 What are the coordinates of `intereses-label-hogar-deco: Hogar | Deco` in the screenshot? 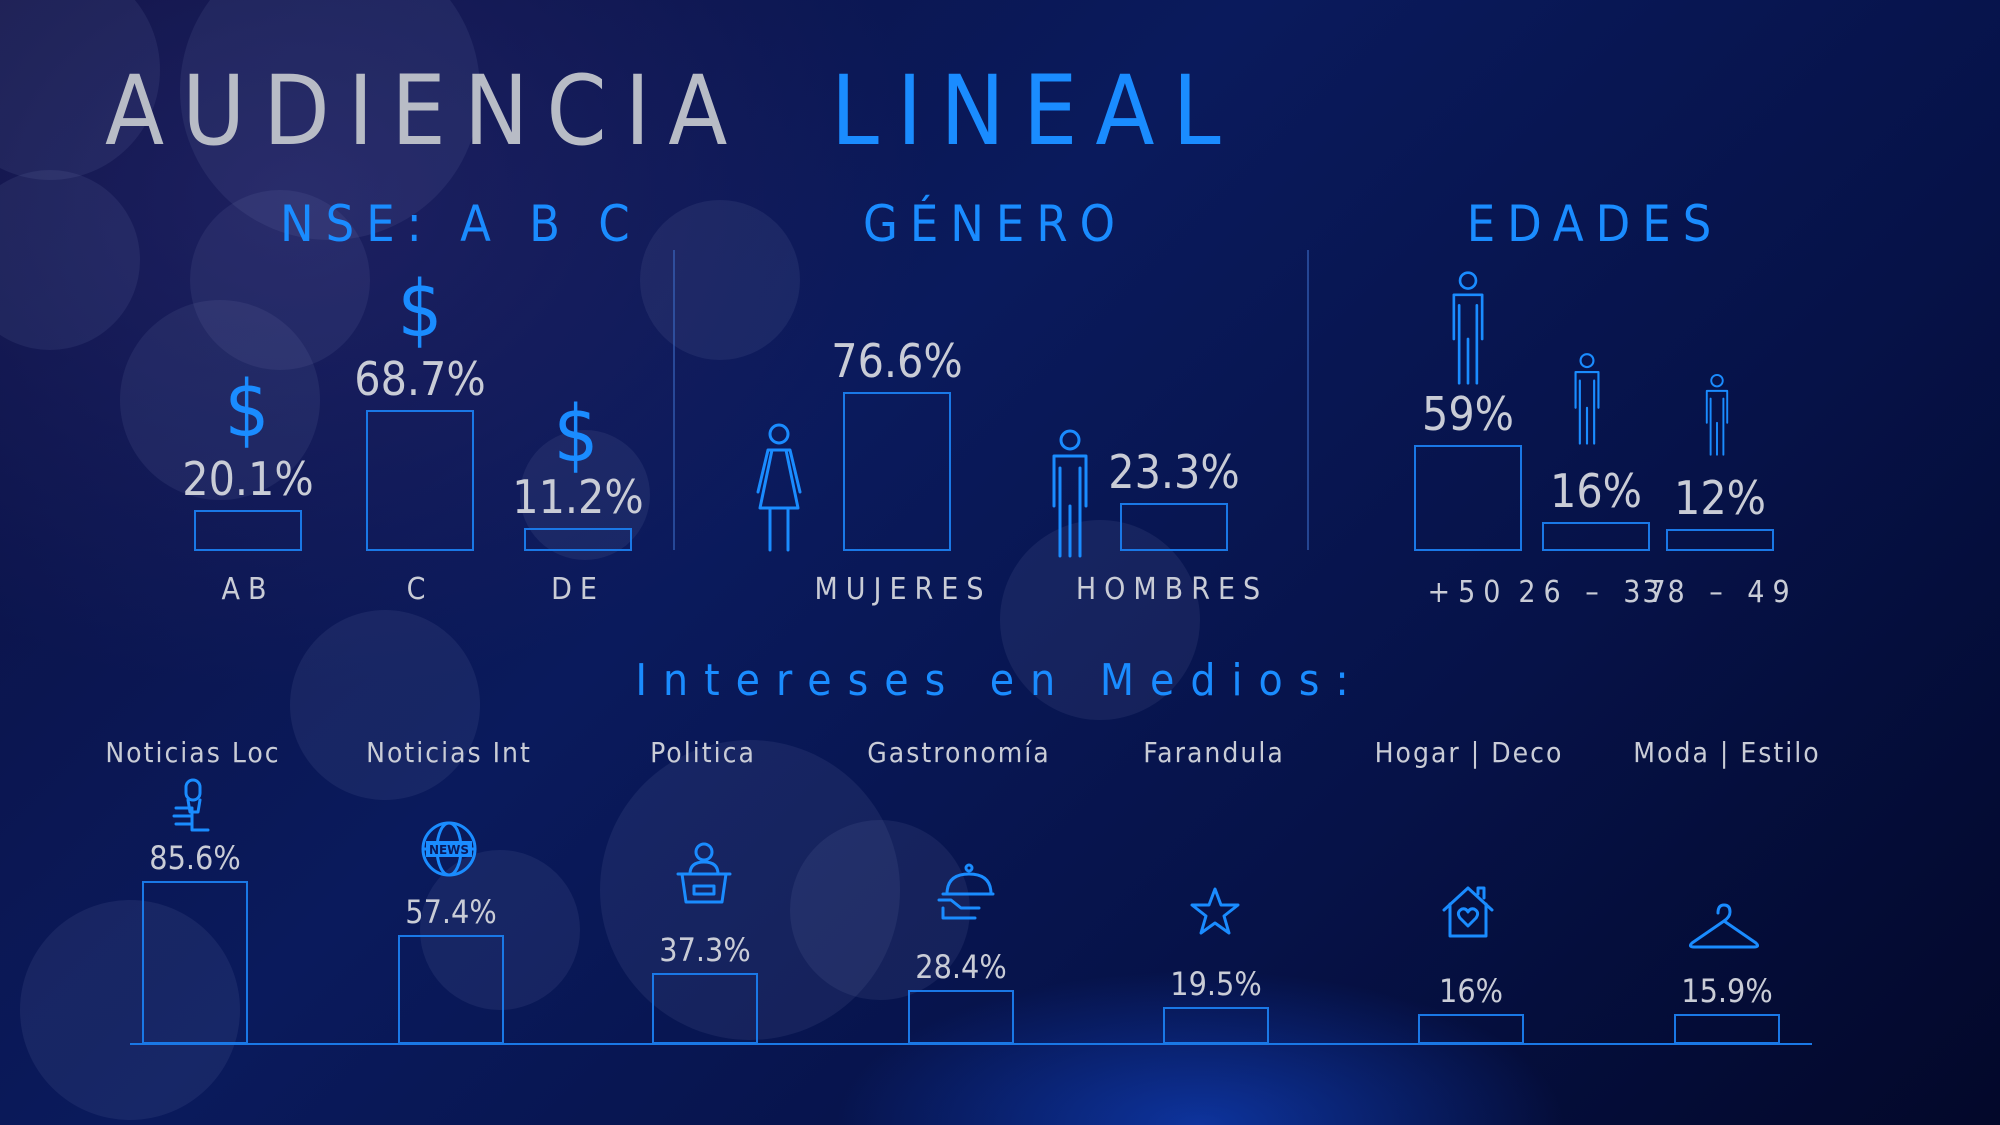 It's located at (1469, 752).